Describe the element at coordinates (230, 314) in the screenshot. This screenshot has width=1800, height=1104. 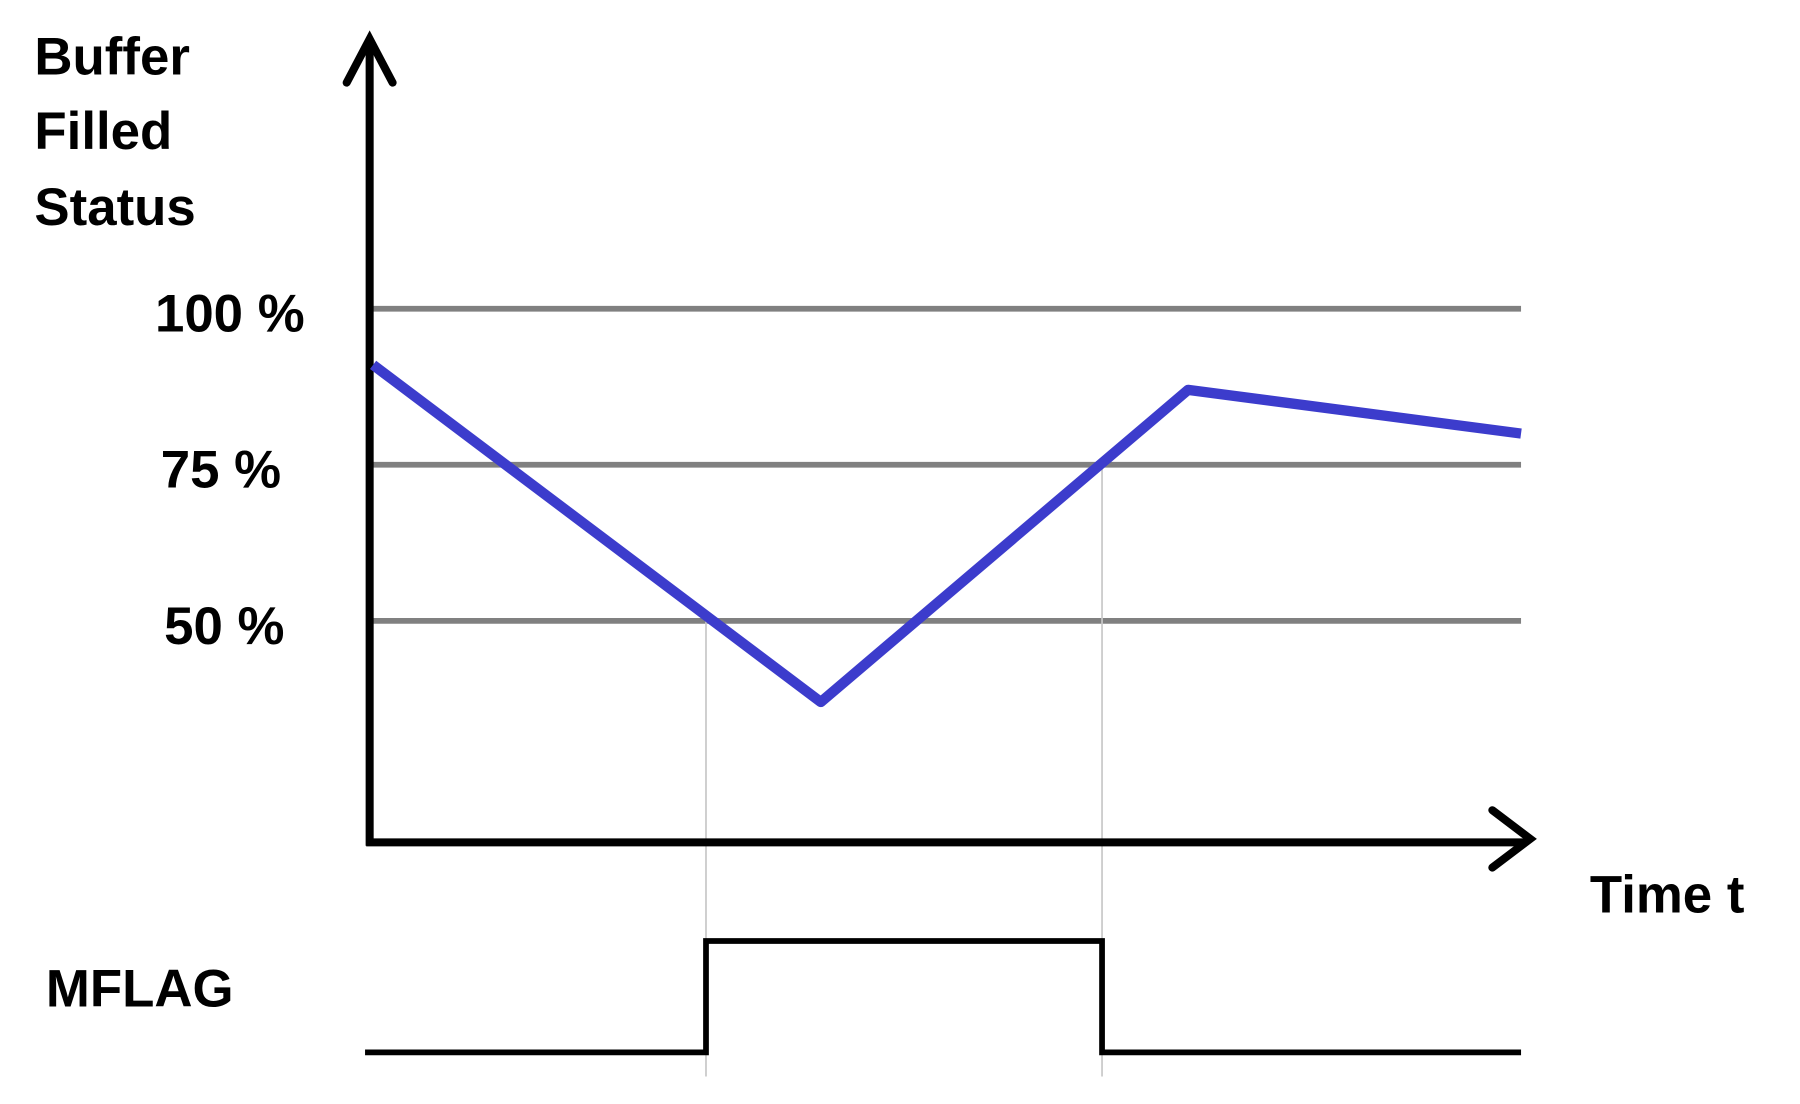
I see `level-label-100: 100 %` at that location.